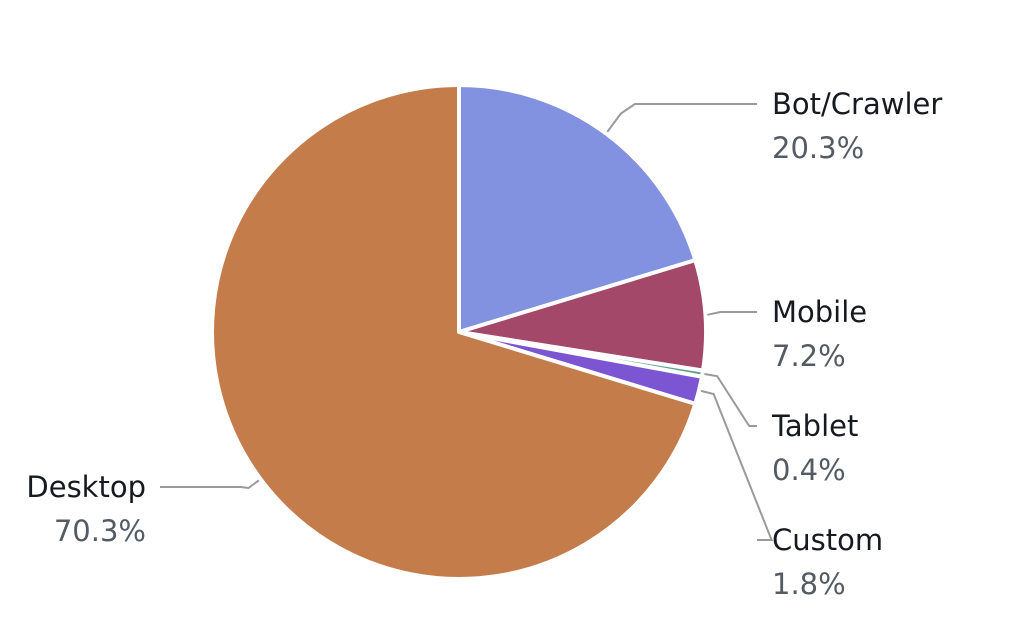 This screenshot has width=1028, height=637. Describe the element at coordinates (809, 470) in the screenshot. I see `slice-percent-tablet: 0.4%` at that location.